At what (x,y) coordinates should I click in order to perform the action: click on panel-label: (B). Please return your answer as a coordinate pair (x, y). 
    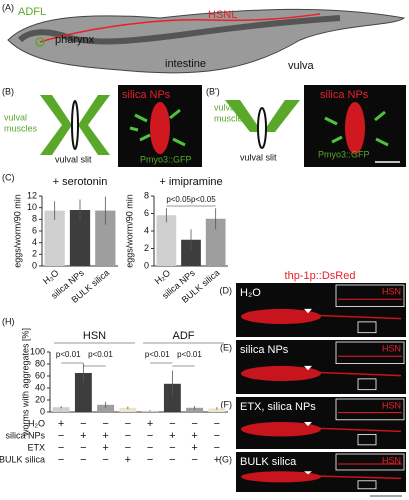
    Looking at the image, I should click on (8, 91).